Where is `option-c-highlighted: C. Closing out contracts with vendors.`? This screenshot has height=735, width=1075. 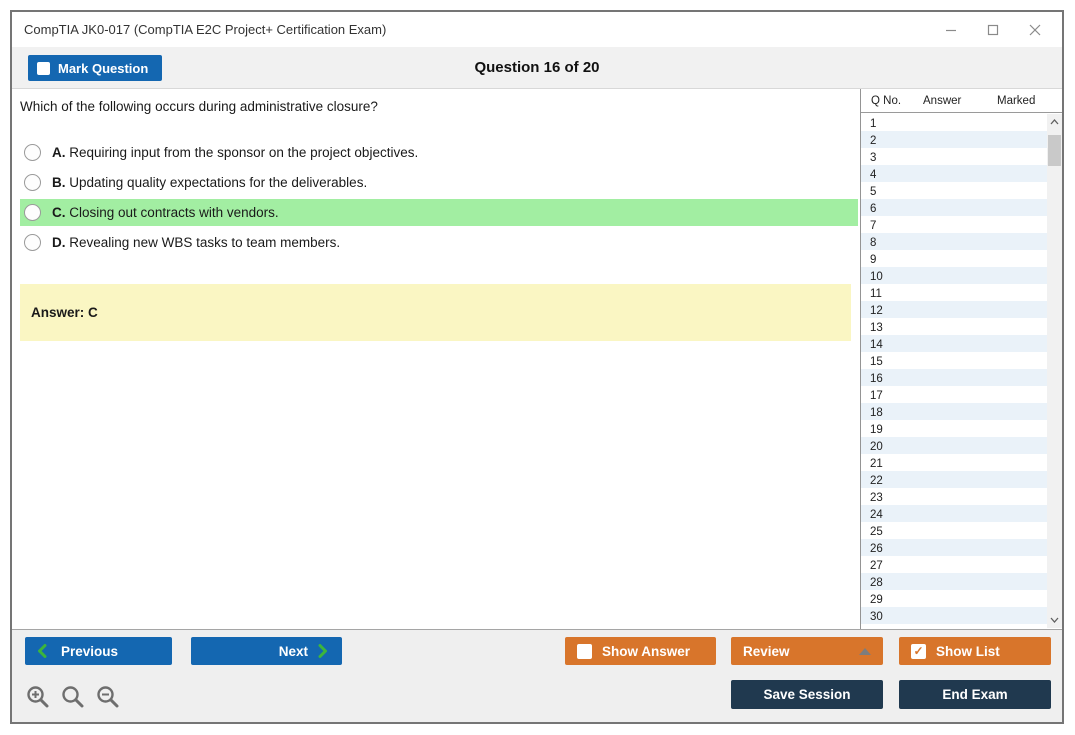 option-c-highlighted: C. Closing out contracts with vendors. is located at coordinates (439, 212).